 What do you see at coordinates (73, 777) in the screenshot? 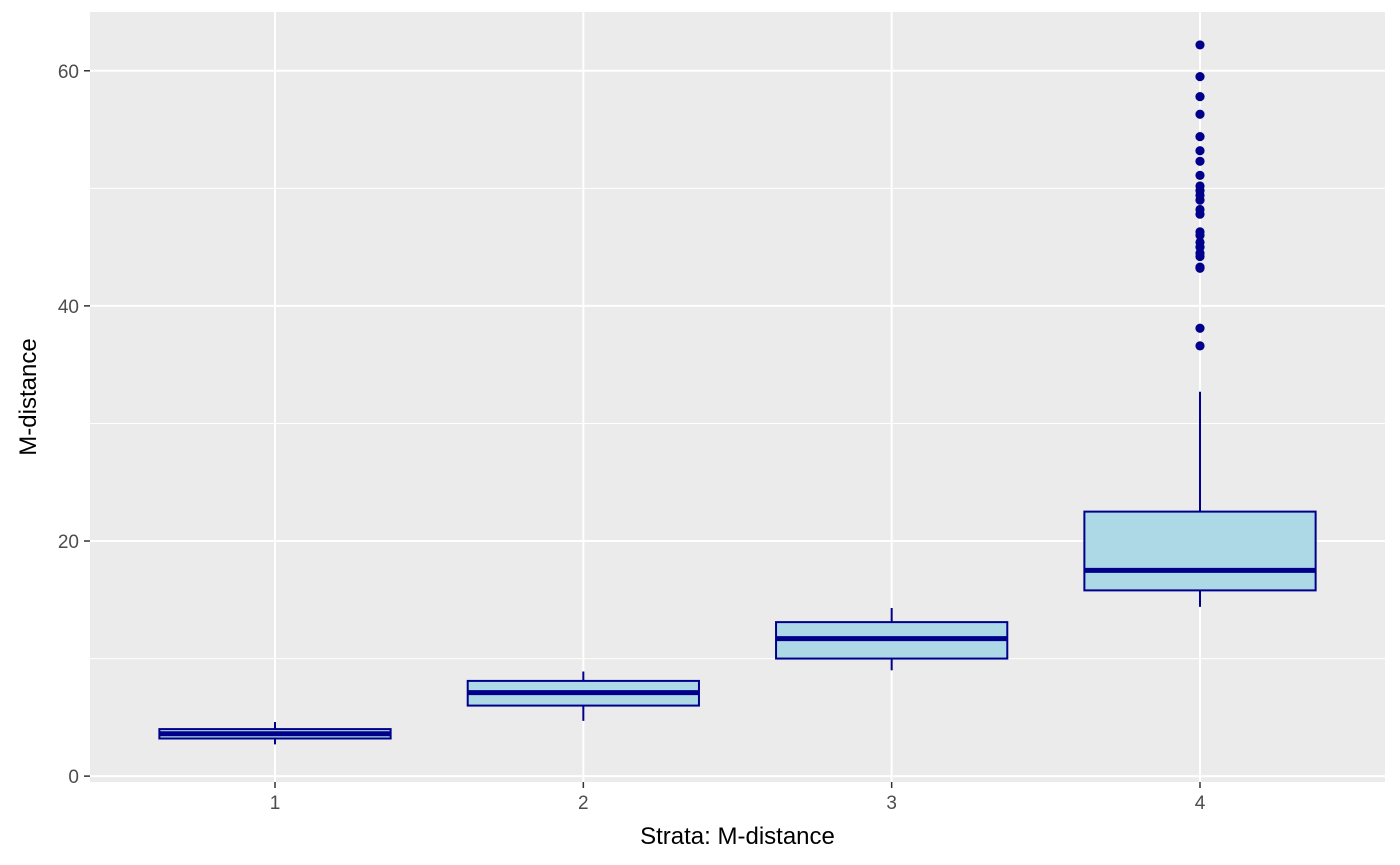
I see `y-tick-label: 0` at bounding box center [73, 777].